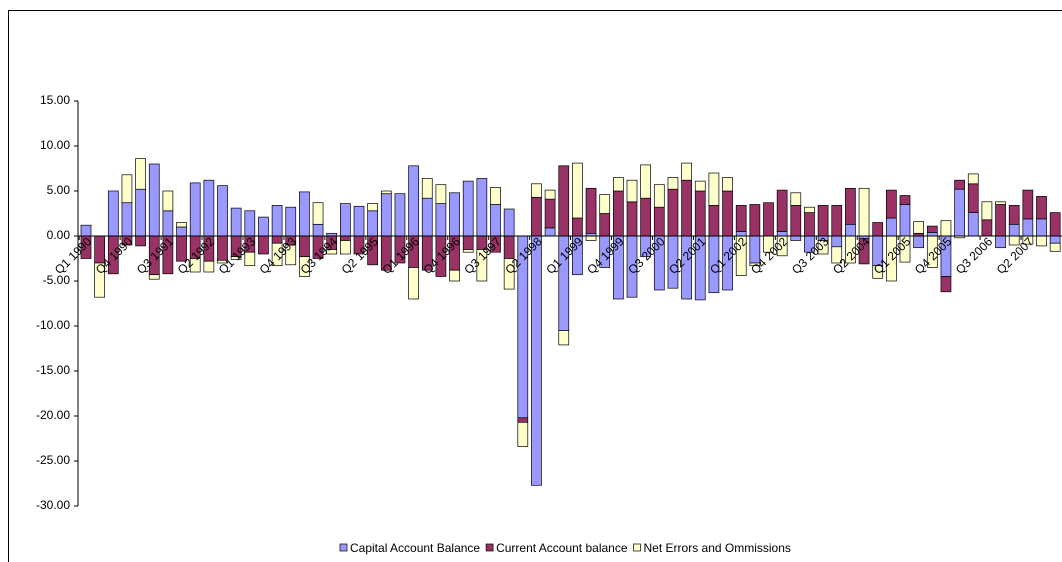 The image size is (1062, 562). Describe the element at coordinates (53, 415) in the screenshot. I see `y-tick-label: -20.00` at that location.